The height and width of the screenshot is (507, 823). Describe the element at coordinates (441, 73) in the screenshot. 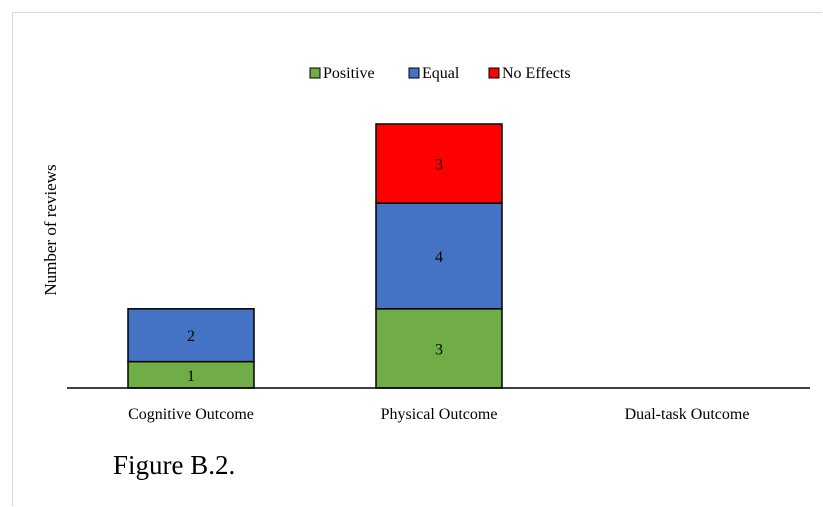

I see `legend-label-equal: Equal` at that location.